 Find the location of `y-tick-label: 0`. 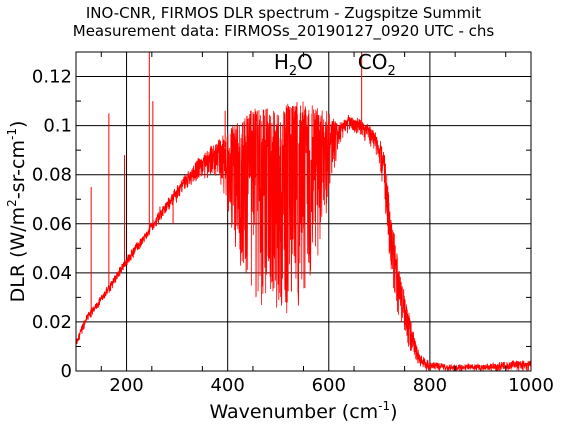

y-tick-label: 0 is located at coordinates (66, 371).